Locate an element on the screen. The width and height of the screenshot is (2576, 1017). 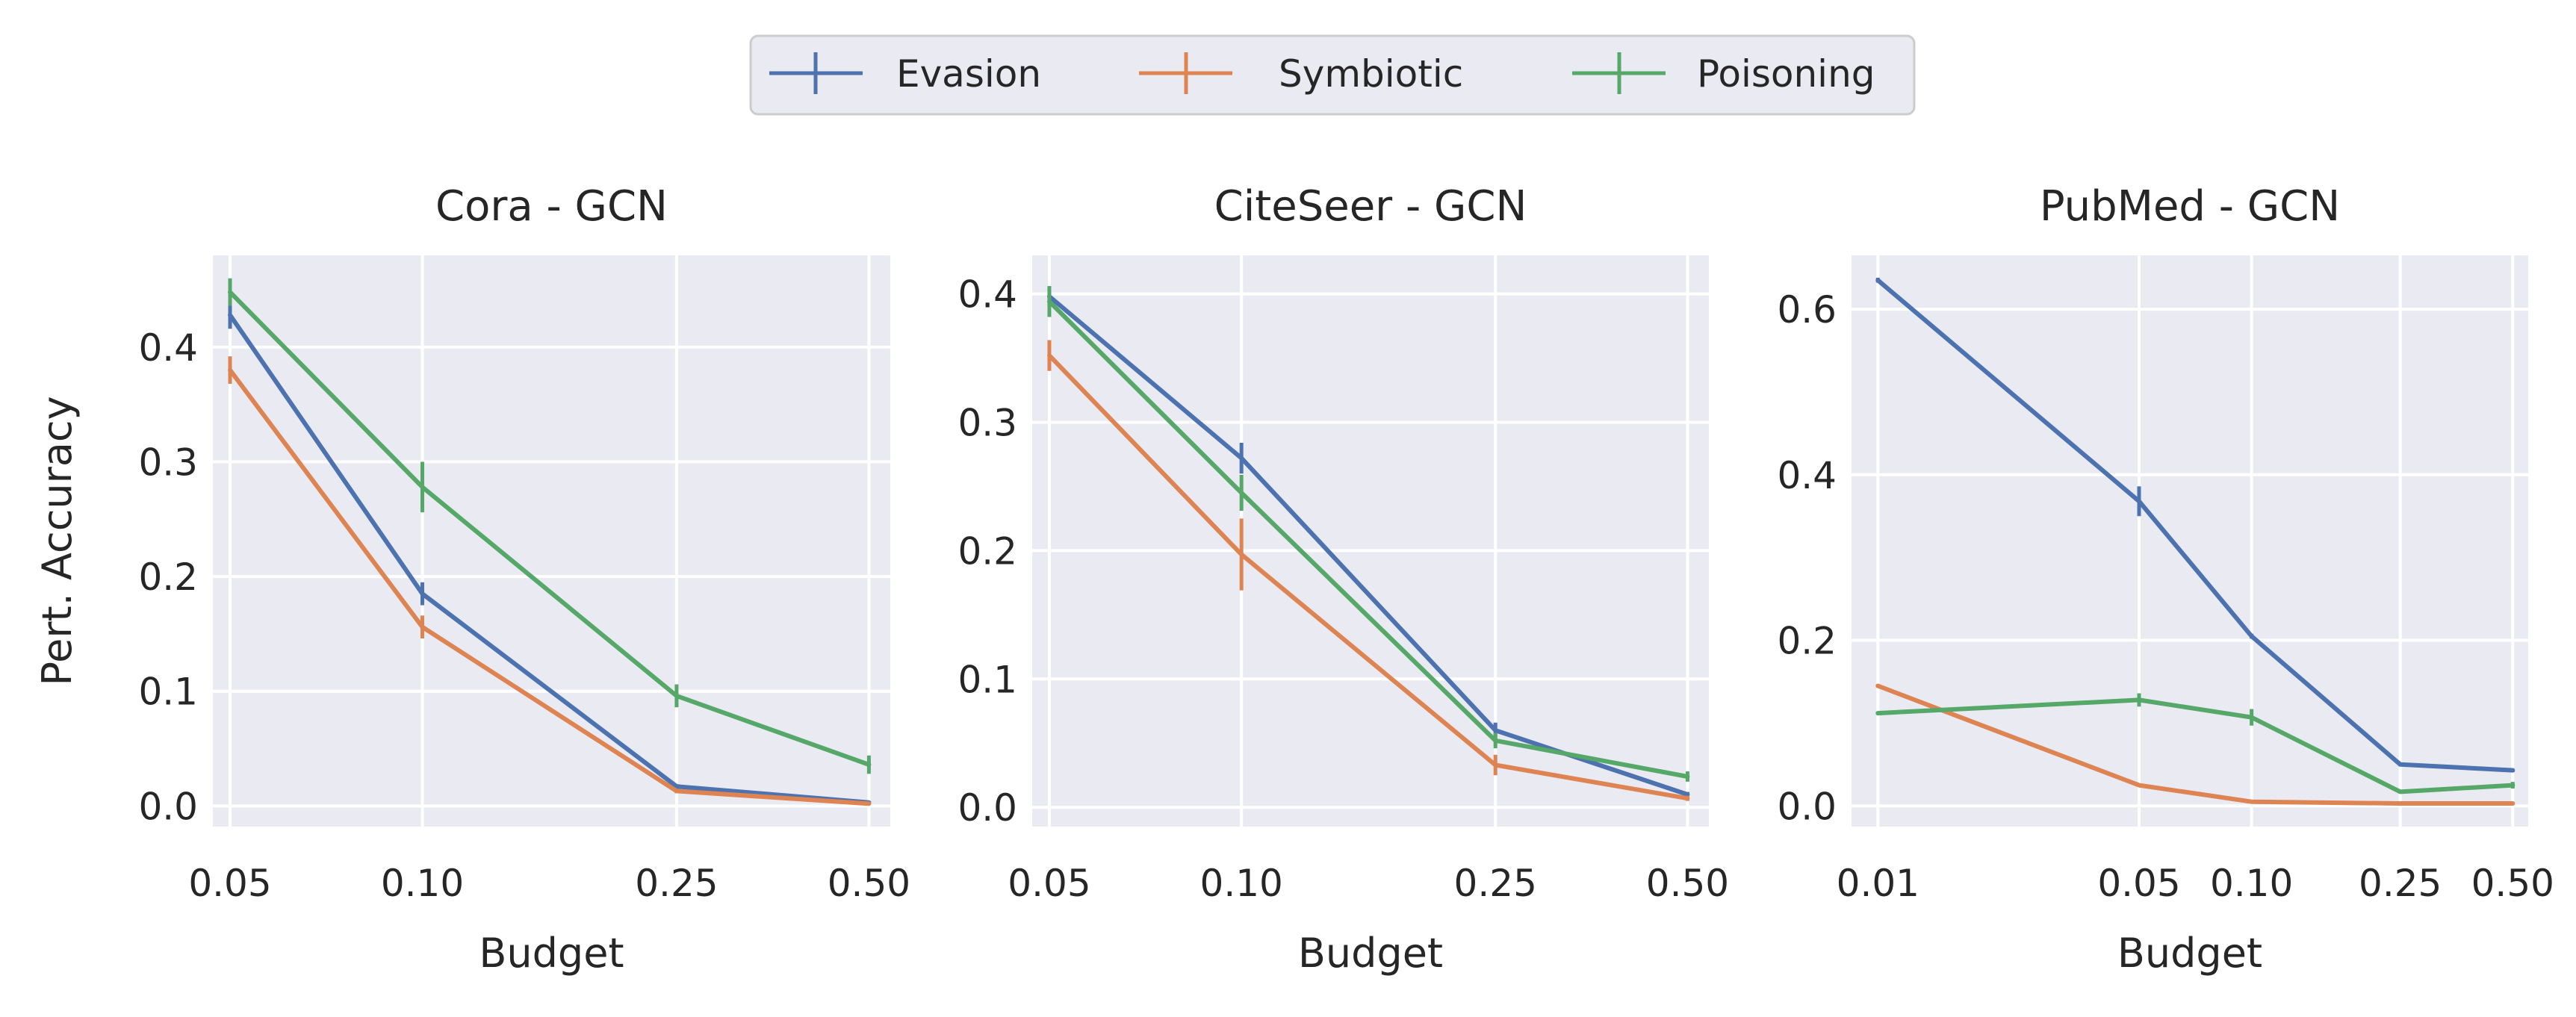
legend-label-poisoning: Poisoning is located at coordinates (1786, 74).